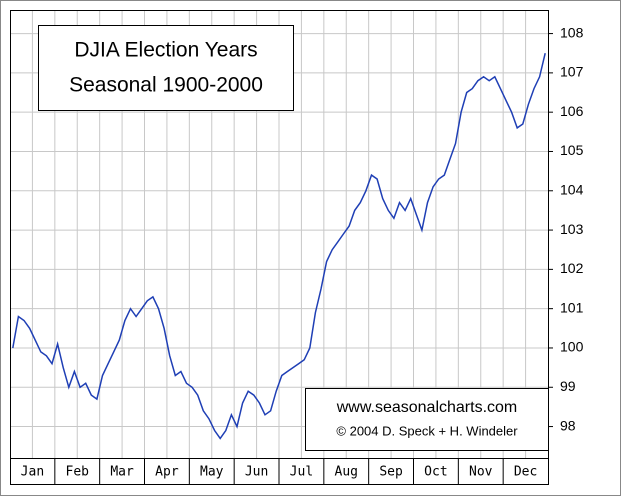 The image size is (621, 496). I want to click on title-box, so click(166, 68).